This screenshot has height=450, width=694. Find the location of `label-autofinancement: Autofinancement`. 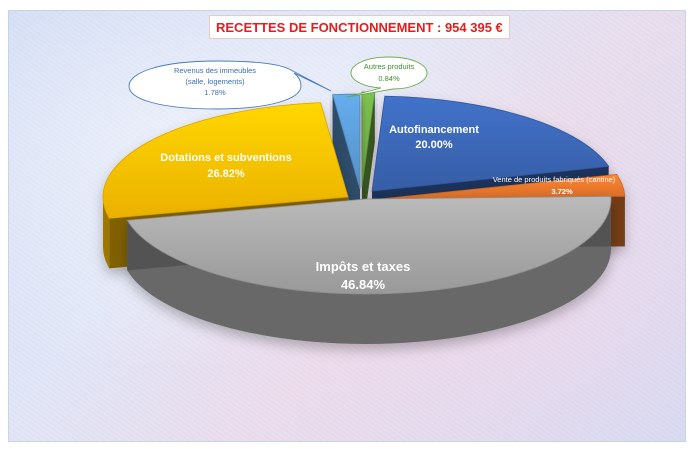

label-autofinancement: Autofinancement is located at coordinates (434, 130).